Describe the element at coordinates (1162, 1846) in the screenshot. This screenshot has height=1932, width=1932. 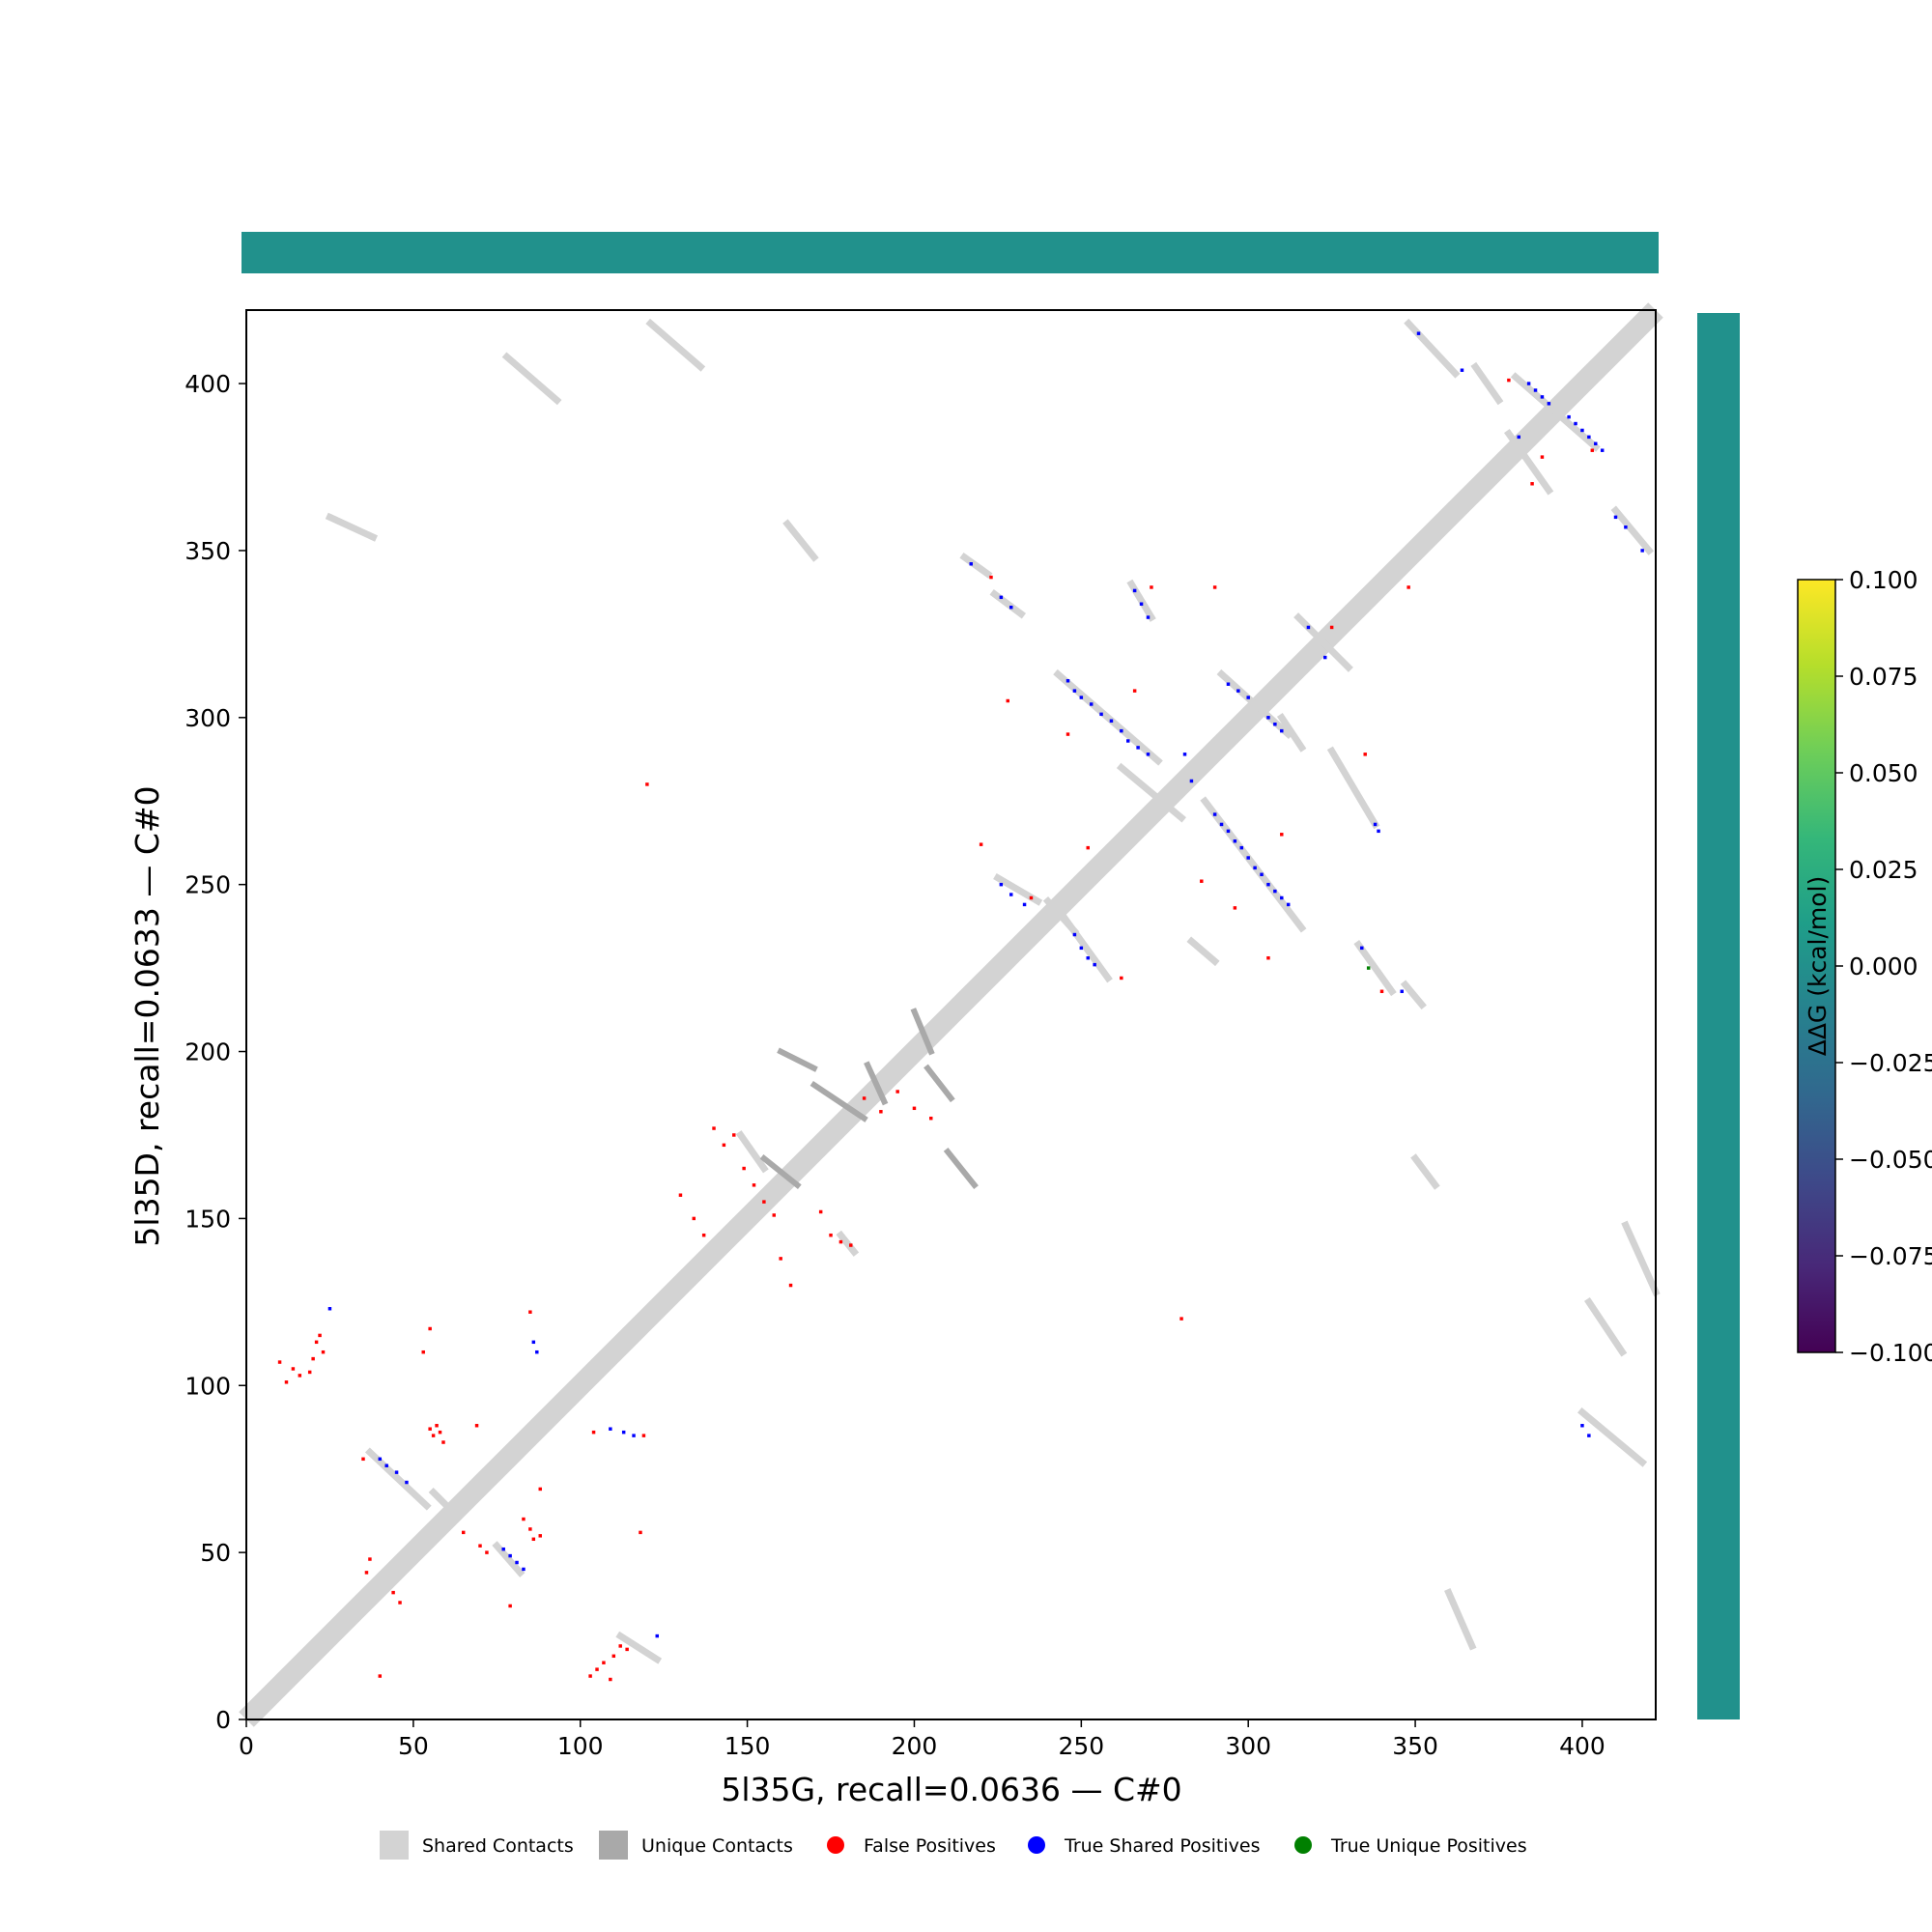
I see `legend-label: True Shared Positives` at that location.